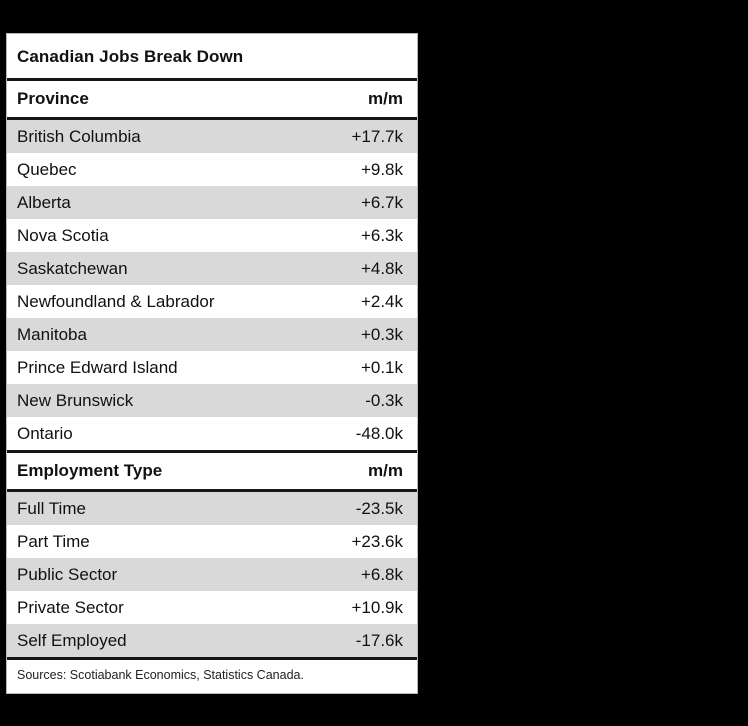  I want to click on row-value: -48.0k, so click(379, 433).